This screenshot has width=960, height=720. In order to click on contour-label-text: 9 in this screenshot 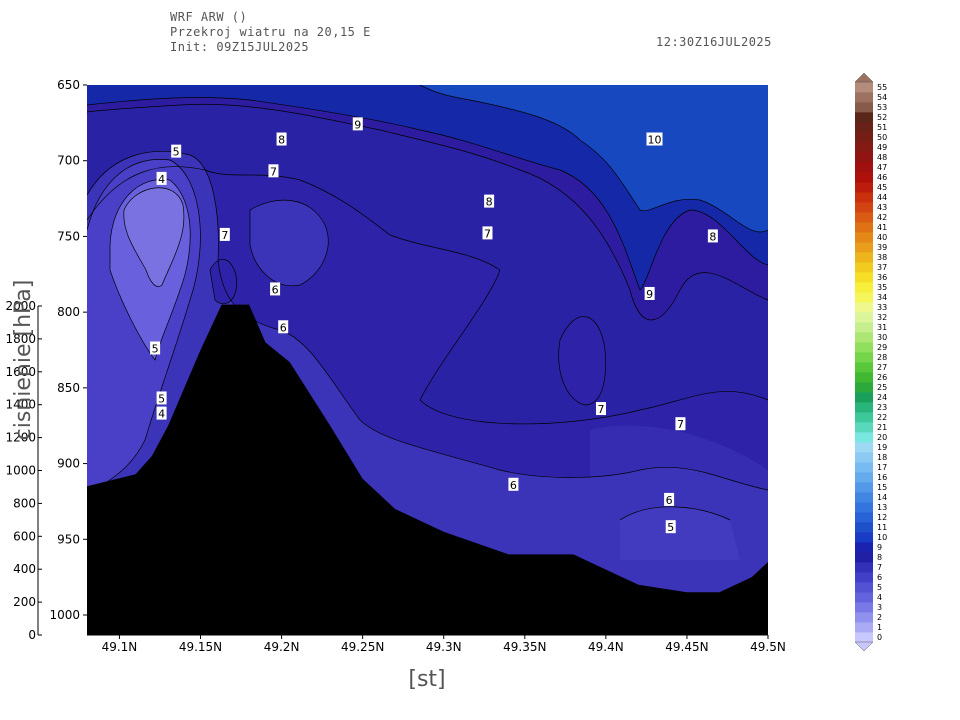, I will do `click(649, 294)`.